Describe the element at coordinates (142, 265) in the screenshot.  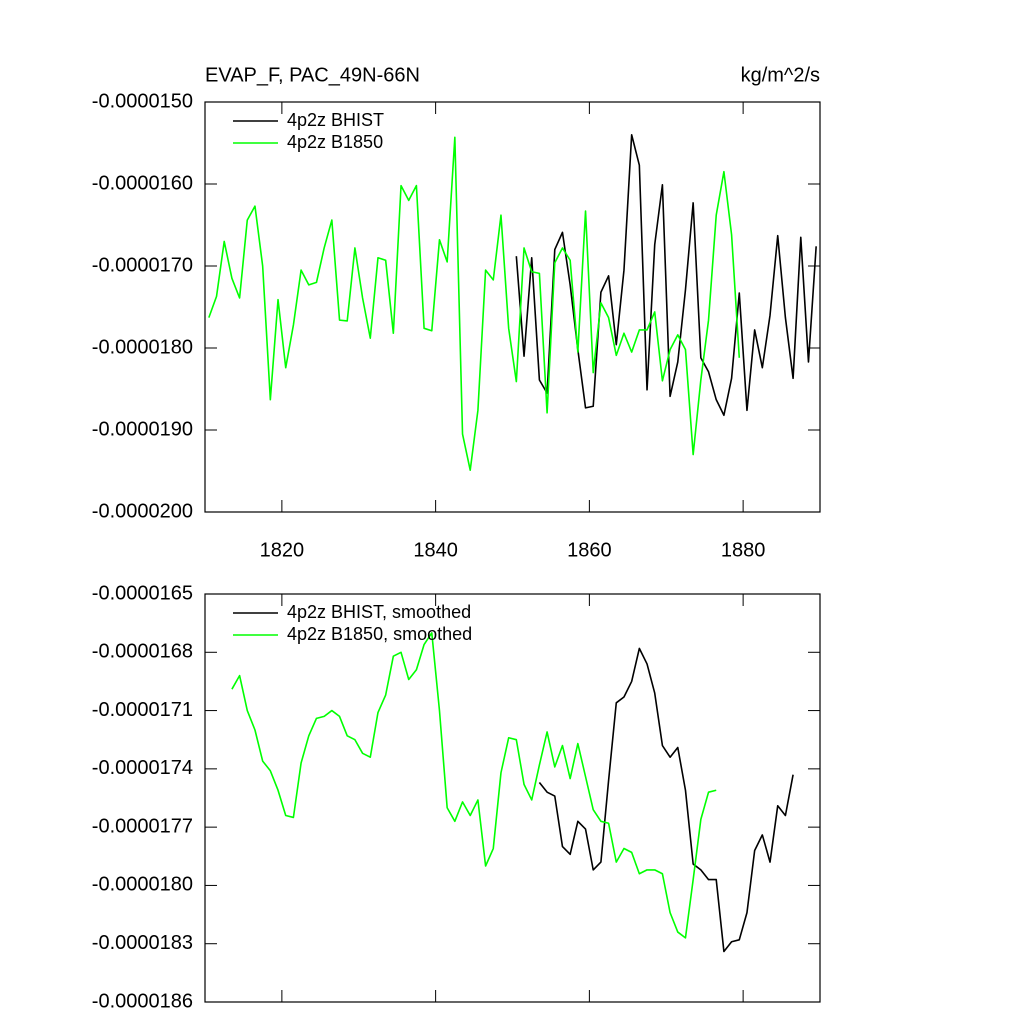
I see `y-tick-label: -0.0000170` at that location.